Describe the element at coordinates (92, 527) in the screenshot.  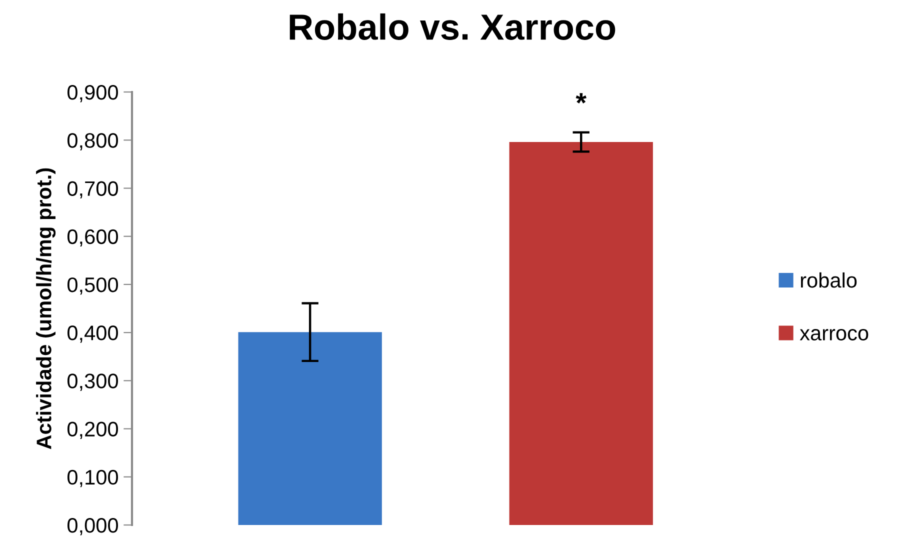
I see `y-tick-label: 0,000` at that location.